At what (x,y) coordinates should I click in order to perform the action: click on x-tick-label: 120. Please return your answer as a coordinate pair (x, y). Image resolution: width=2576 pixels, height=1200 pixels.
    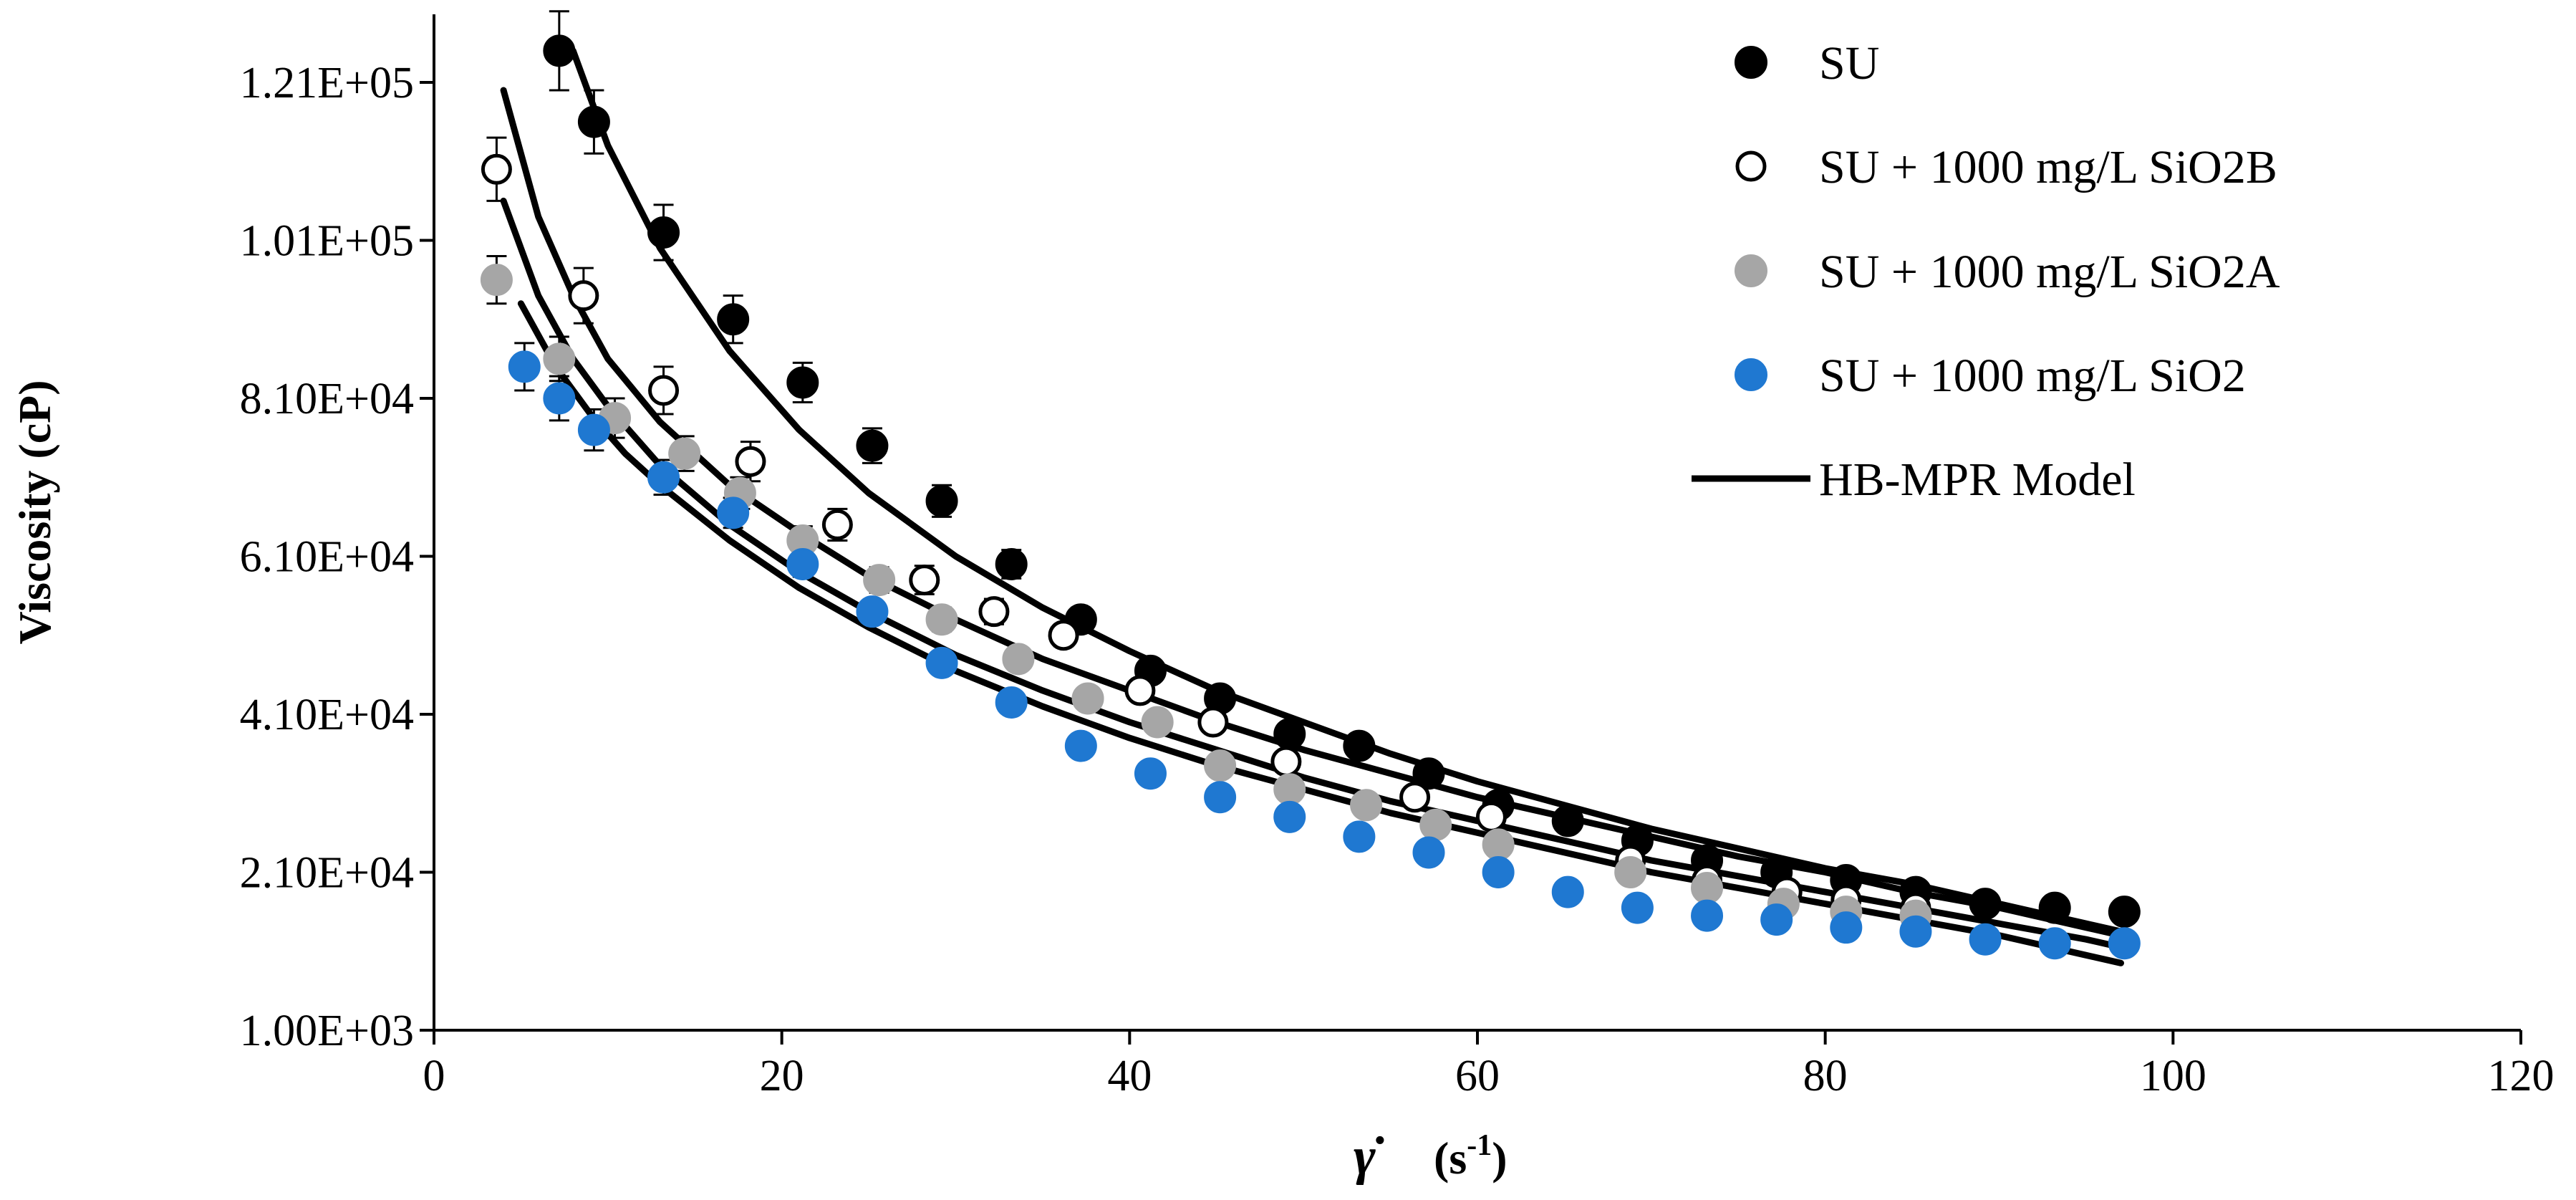
    Looking at the image, I should click on (2521, 1076).